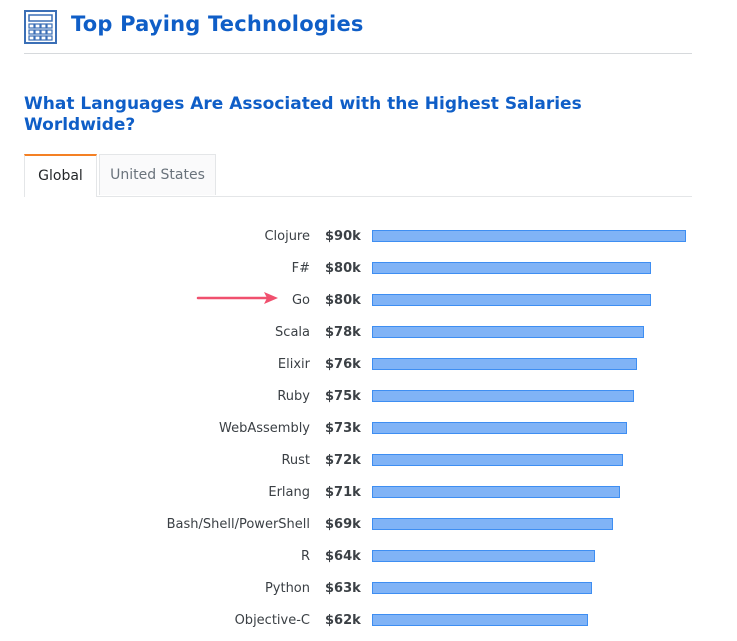  What do you see at coordinates (300, 300) in the screenshot?
I see `category-label: Go` at bounding box center [300, 300].